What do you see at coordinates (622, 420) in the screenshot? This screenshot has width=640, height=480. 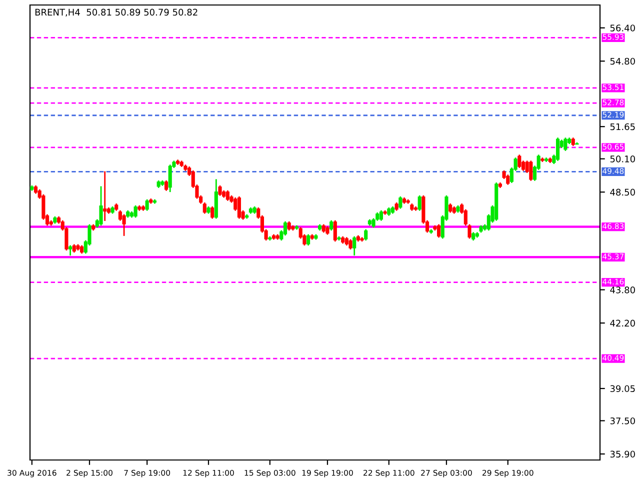 I see `y-tick-label: 37.50` at bounding box center [622, 420].